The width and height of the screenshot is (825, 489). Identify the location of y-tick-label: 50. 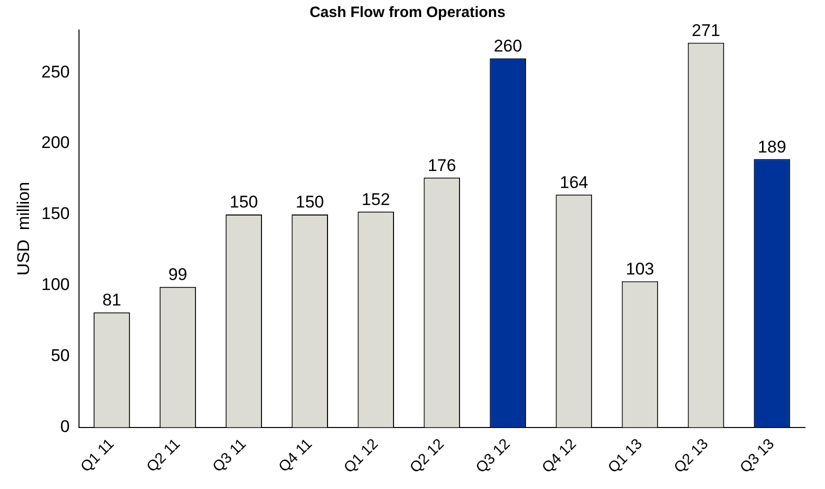
(60, 356).